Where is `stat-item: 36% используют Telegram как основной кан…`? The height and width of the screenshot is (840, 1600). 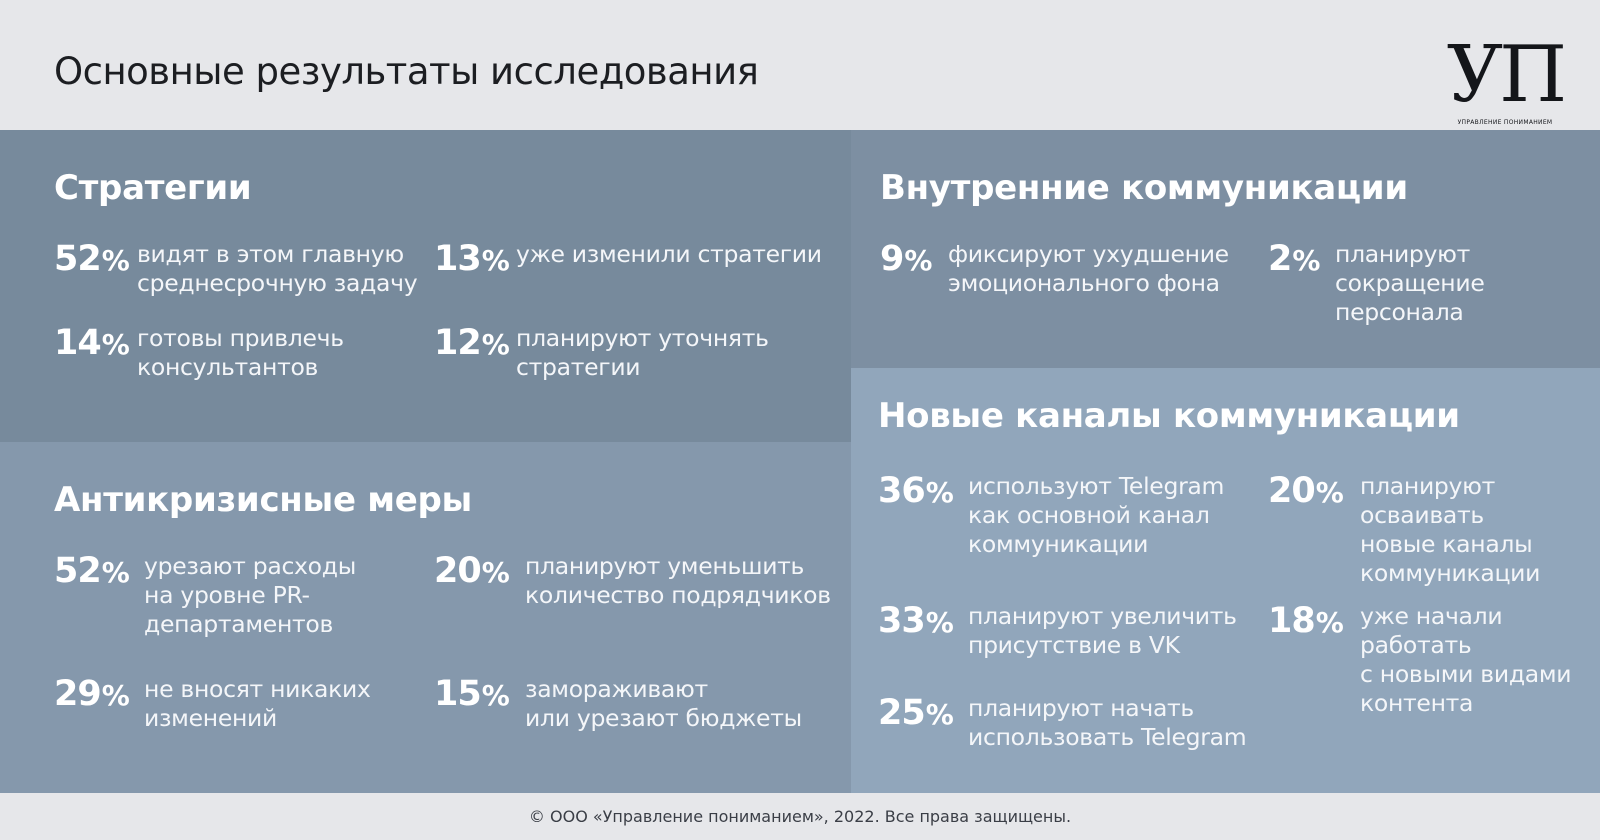
stat-item: 36% используют Telegram как основной кан… is located at coordinates (1051, 515).